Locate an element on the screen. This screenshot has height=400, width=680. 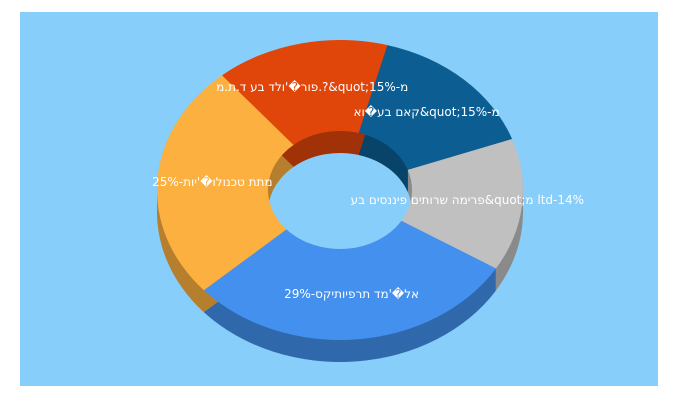
data-label: פור�'ולד בע ד.ת.מ.?&quot;15%-מ is located at coordinates (312, 87).